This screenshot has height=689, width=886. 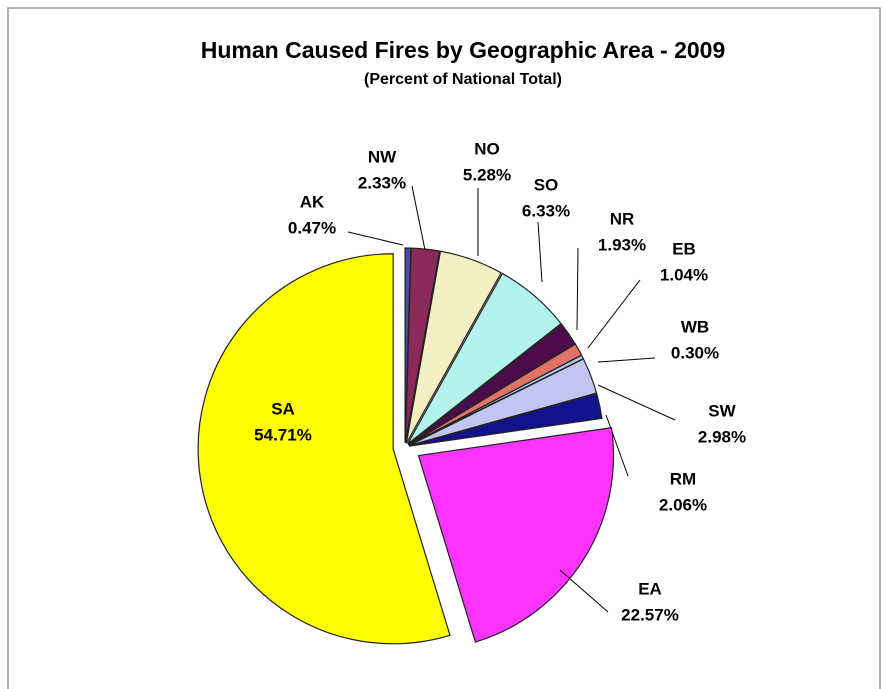 I want to click on slice-name: SO, so click(x=546, y=184).